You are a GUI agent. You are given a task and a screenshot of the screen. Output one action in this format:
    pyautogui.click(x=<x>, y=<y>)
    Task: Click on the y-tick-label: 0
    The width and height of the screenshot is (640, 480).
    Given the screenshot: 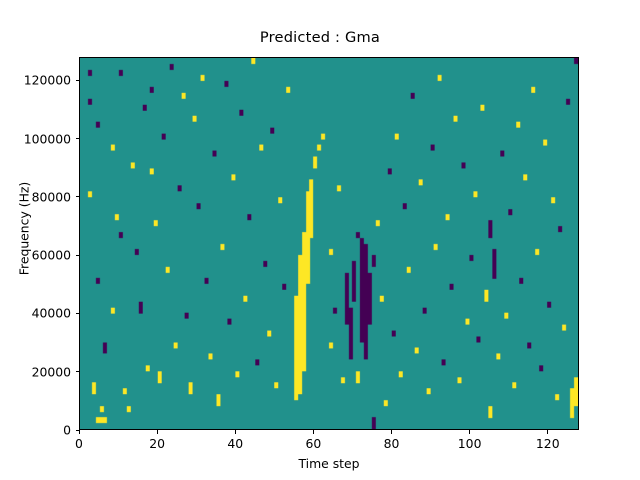 What is the action you would take?
    pyautogui.click(x=67, y=430)
    